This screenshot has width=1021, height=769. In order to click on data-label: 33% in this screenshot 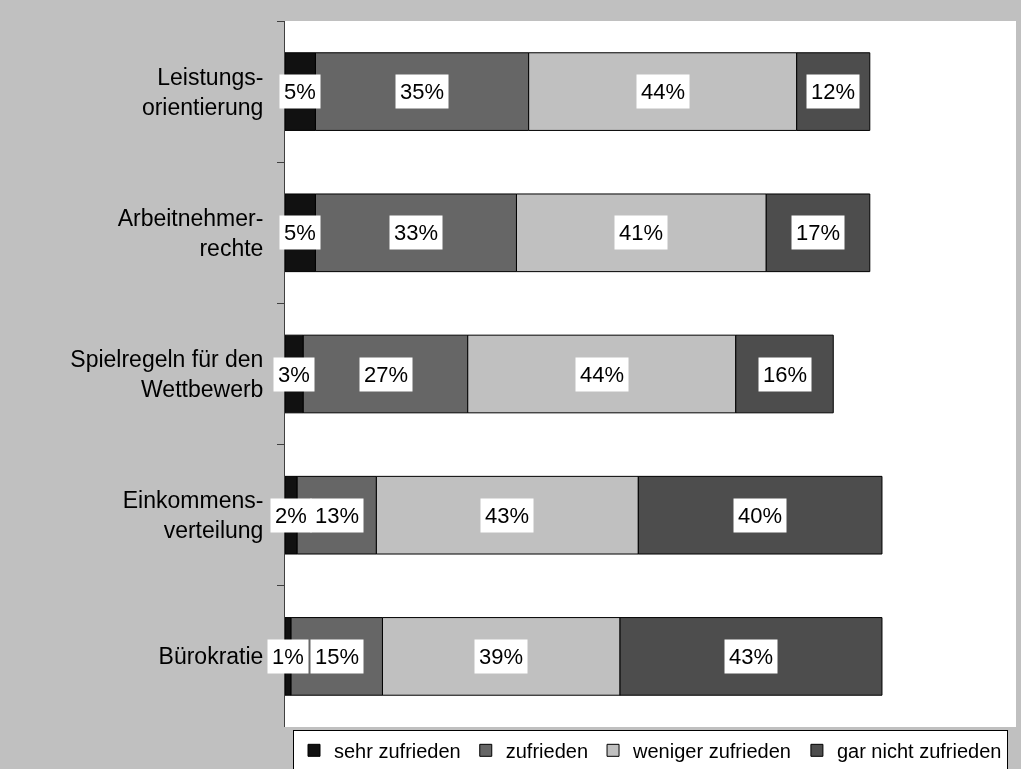, I will do `click(416, 232)`.